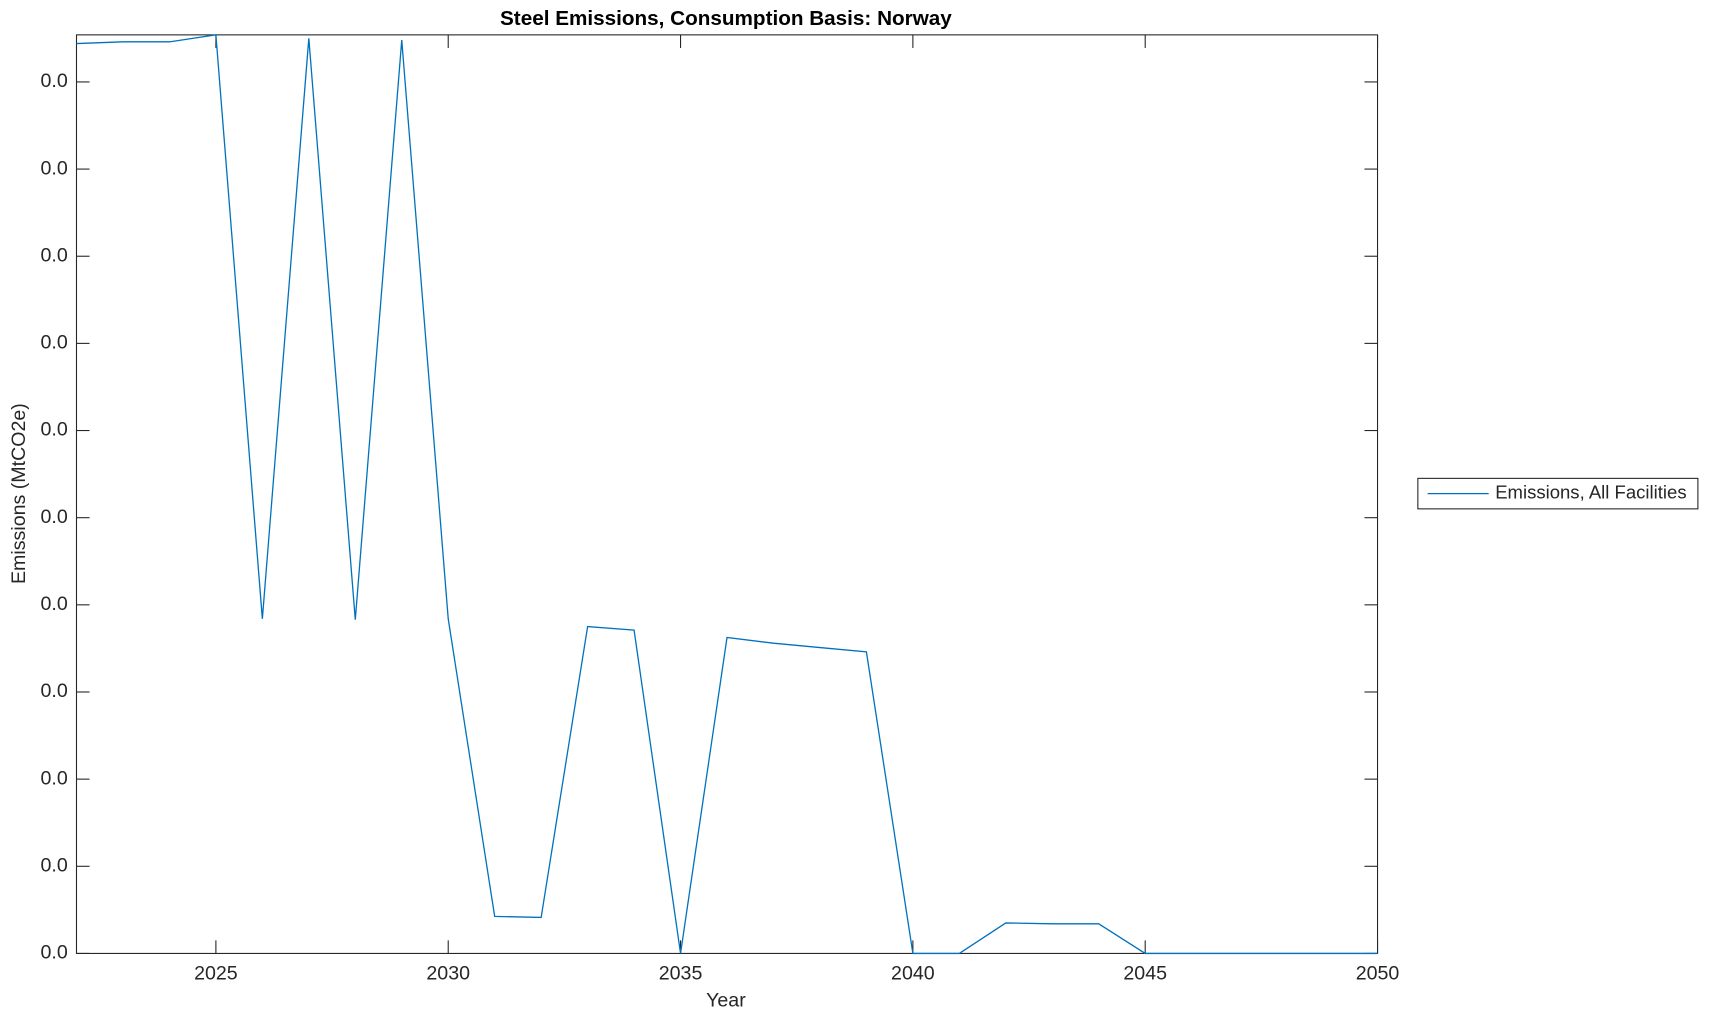  What do you see at coordinates (19, 493) in the screenshot?
I see `y-axis-label: Emissions (MtCO2e)` at bounding box center [19, 493].